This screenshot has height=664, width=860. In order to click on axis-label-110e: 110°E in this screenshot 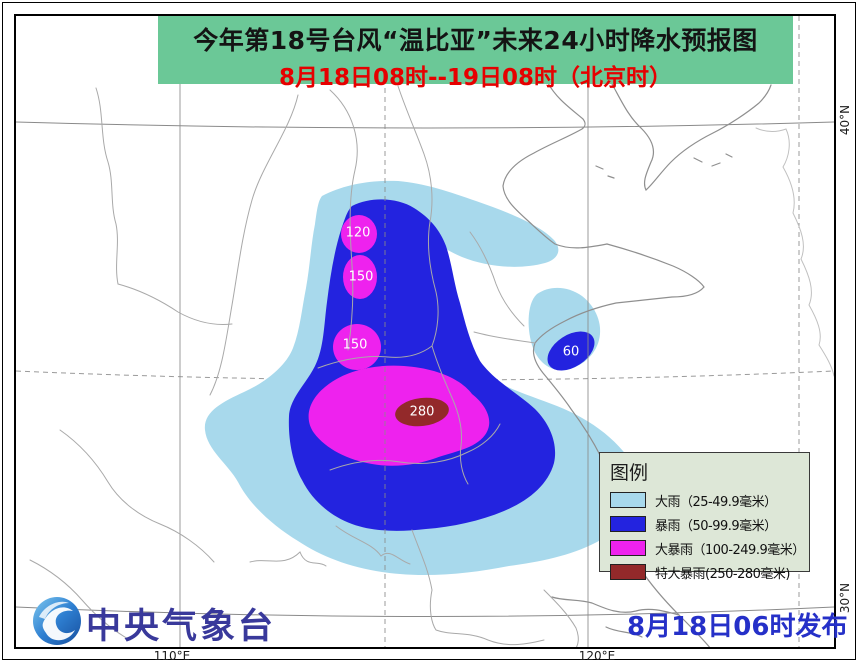, I will do `click(172, 656)`.